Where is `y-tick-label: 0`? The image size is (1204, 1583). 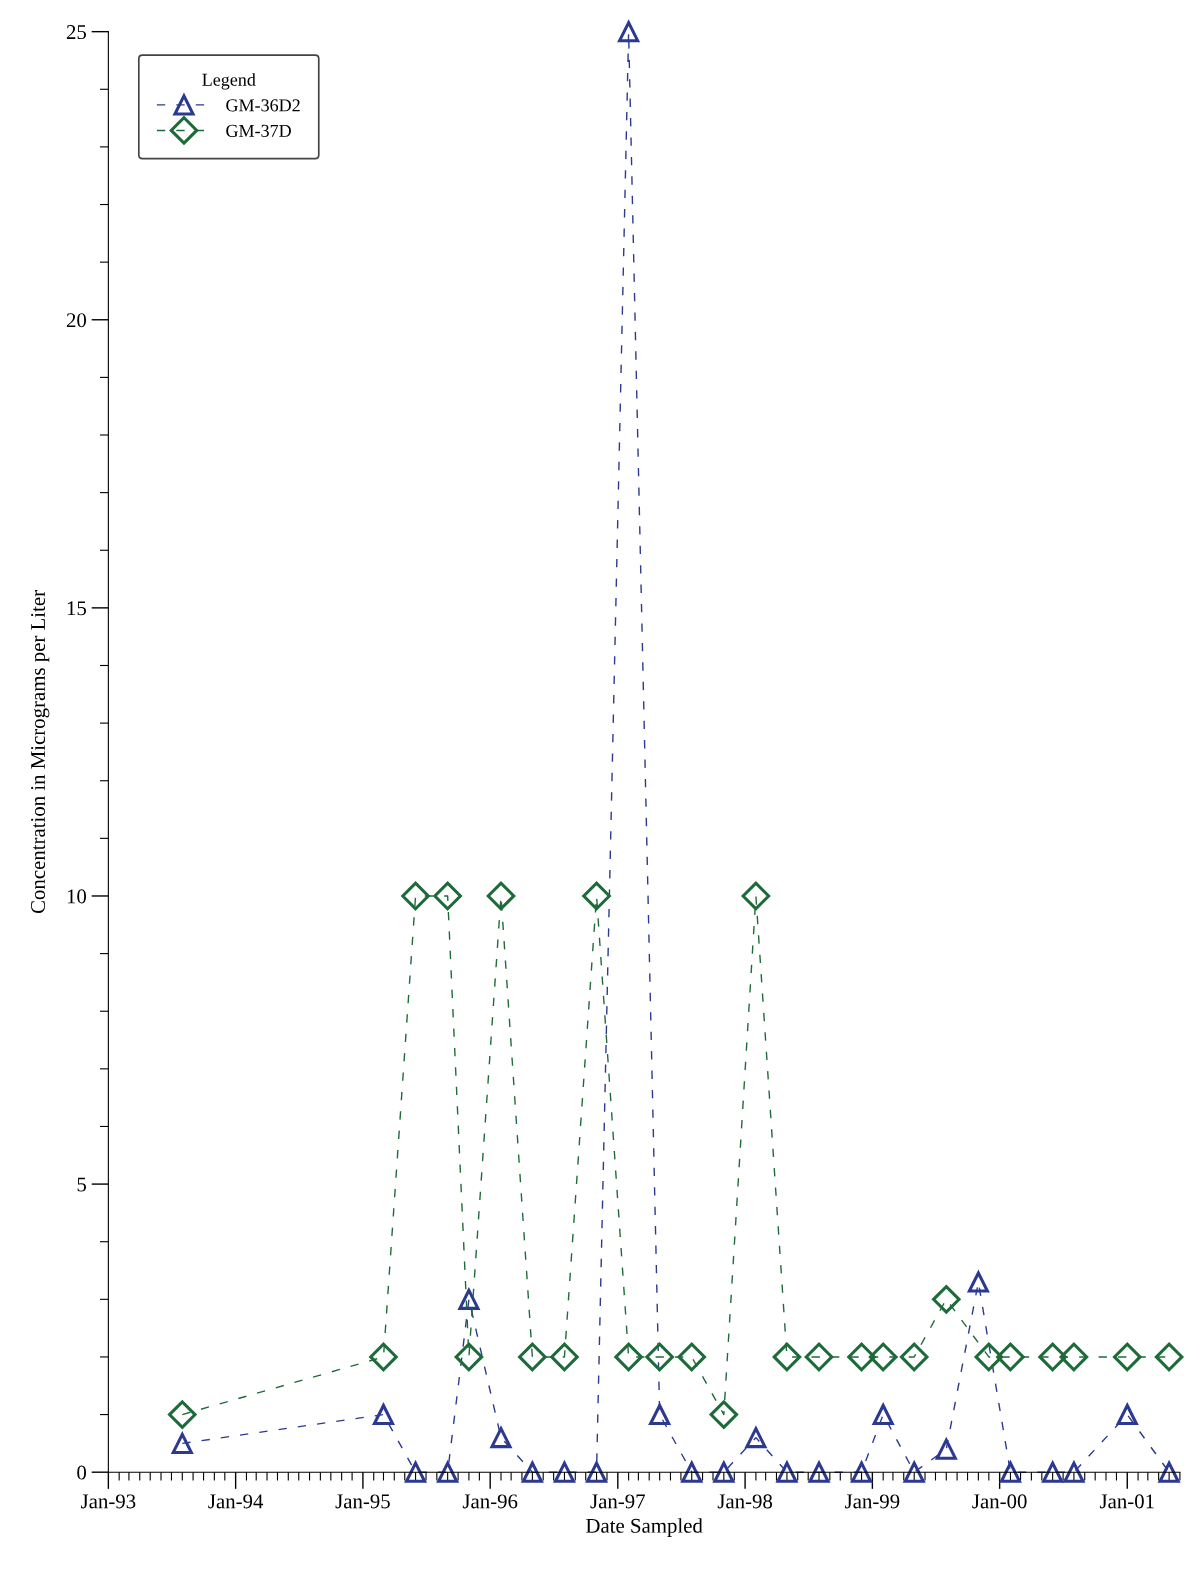
y-tick-label: 0 is located at coordinates (82, 1472).